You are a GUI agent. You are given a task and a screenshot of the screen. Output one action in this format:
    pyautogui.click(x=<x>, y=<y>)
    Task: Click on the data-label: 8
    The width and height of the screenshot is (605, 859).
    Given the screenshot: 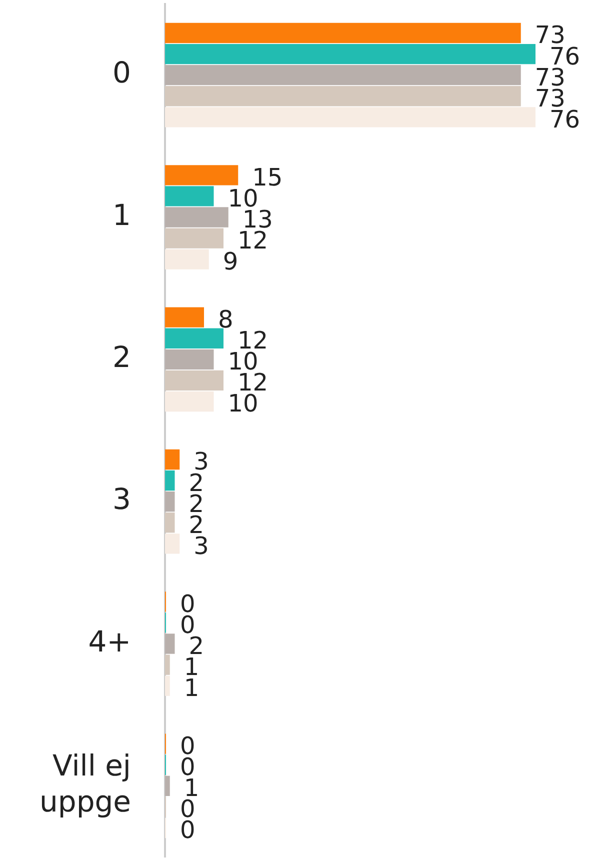 What is the action you would take?
    pyautogui.click(x=226, y=320)
    